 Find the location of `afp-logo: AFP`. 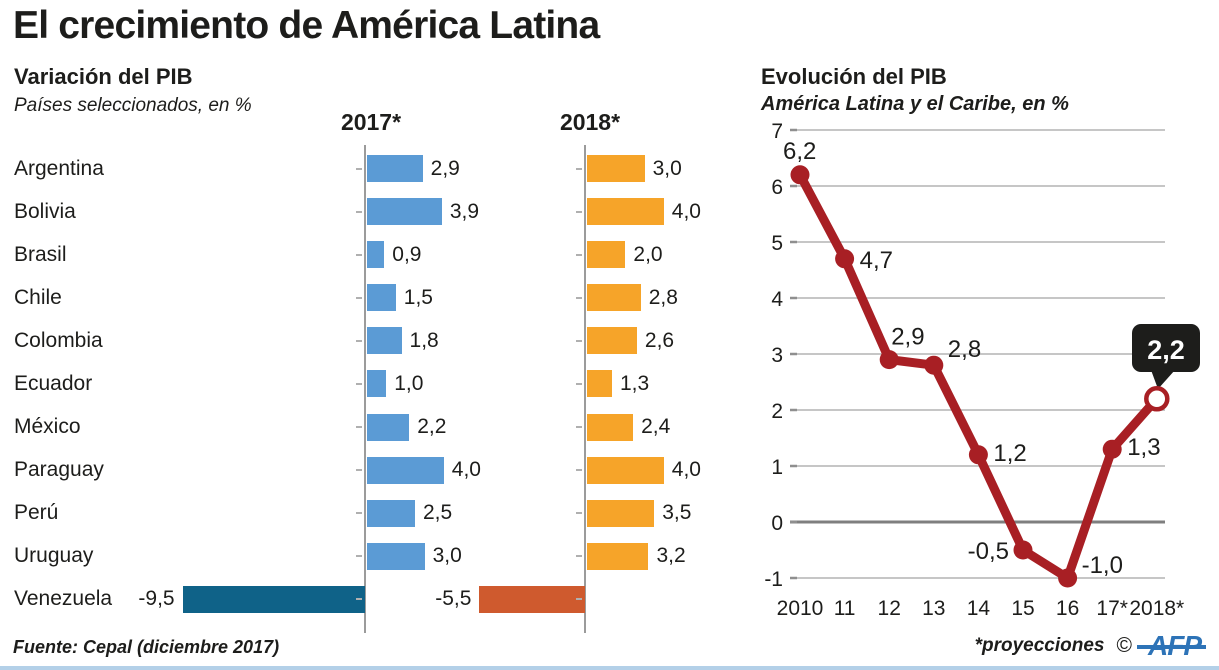

afp-logo: AFP is located at coordinates (1174, 646).